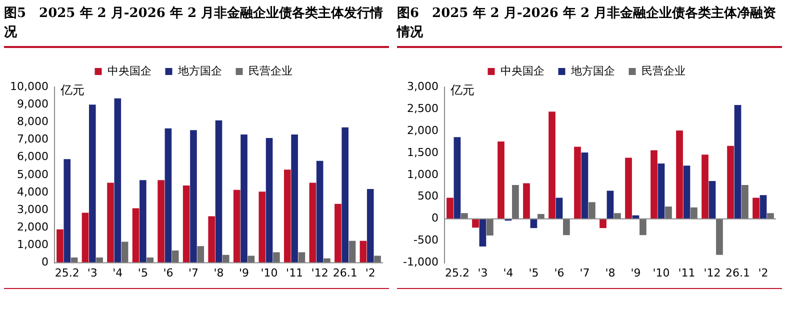 The height and width of the screenshot is (336, 789). Describe the element at coordinates (196, 26) in the screenshot. I see `chart-title: 图5 2025 年 2 月-2026 年 2 月非金融企业债各类主体发行情况` at that location.